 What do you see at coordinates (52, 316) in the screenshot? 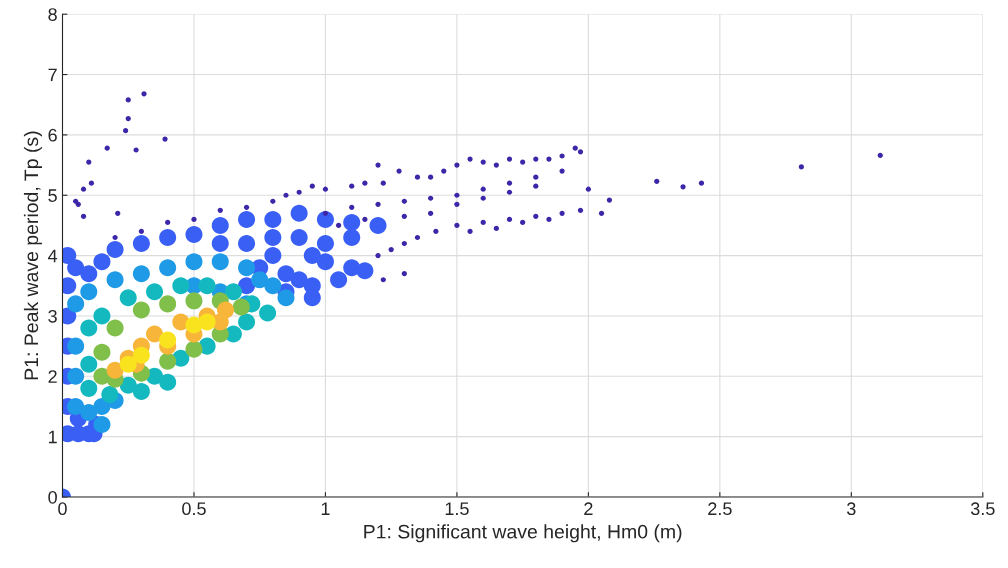
I see `y-tick-label: 3` at bounding box center [52, 316].